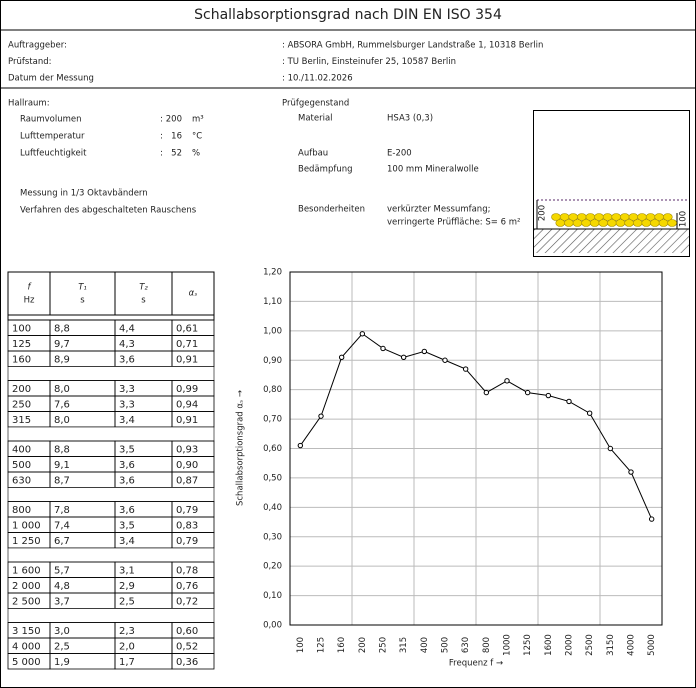 The image size is (696, 688). I want to click on table-cell-text: 3,7, so click(62, 601).